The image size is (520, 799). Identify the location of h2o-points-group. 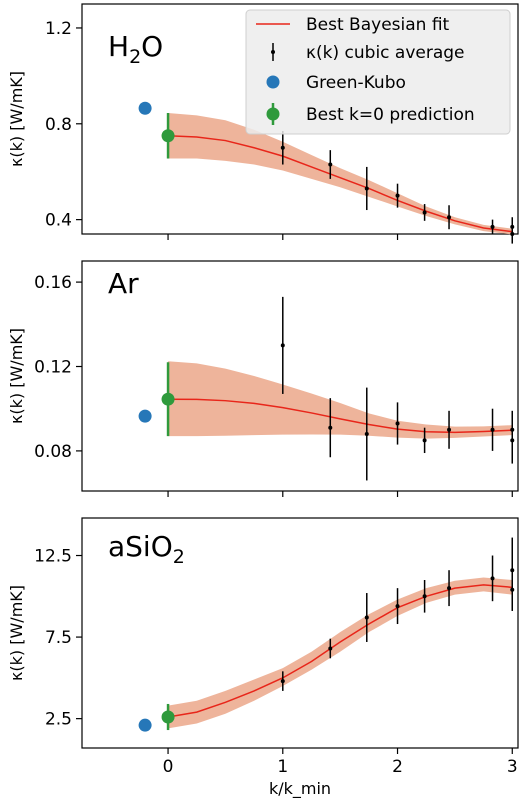
(326, 172).